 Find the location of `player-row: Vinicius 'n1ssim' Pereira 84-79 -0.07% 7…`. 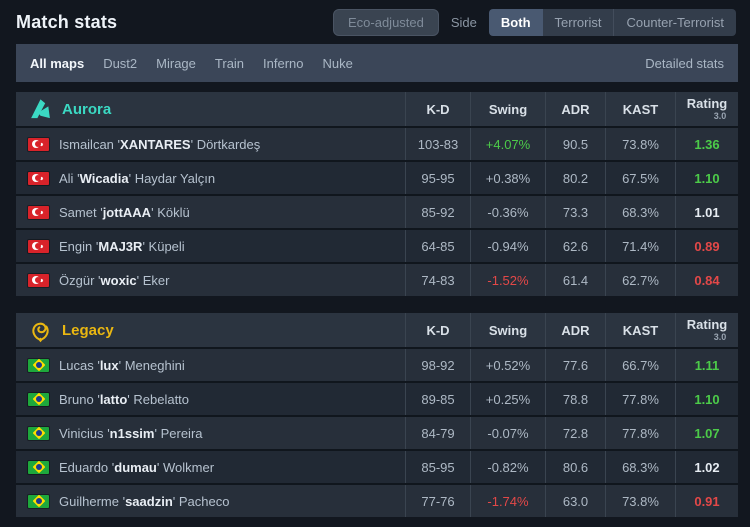

player-row: Vinicius 'n1ssim' Pereira 84-79 -0.07% 7… is located at coordinates (377, 432).